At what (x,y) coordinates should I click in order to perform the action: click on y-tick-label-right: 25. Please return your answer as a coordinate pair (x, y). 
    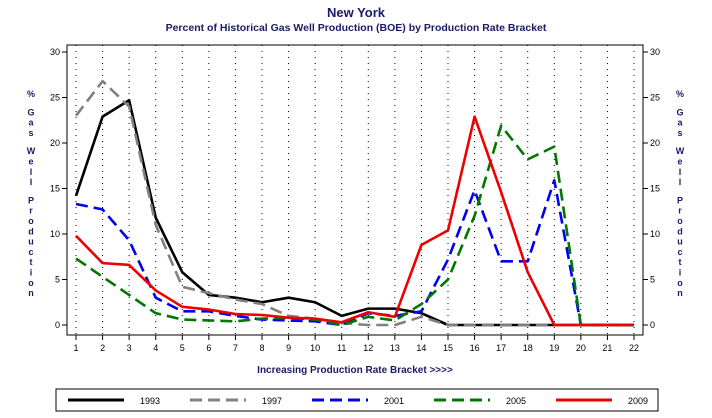
    Looking at the image, I should click on (655, 98).